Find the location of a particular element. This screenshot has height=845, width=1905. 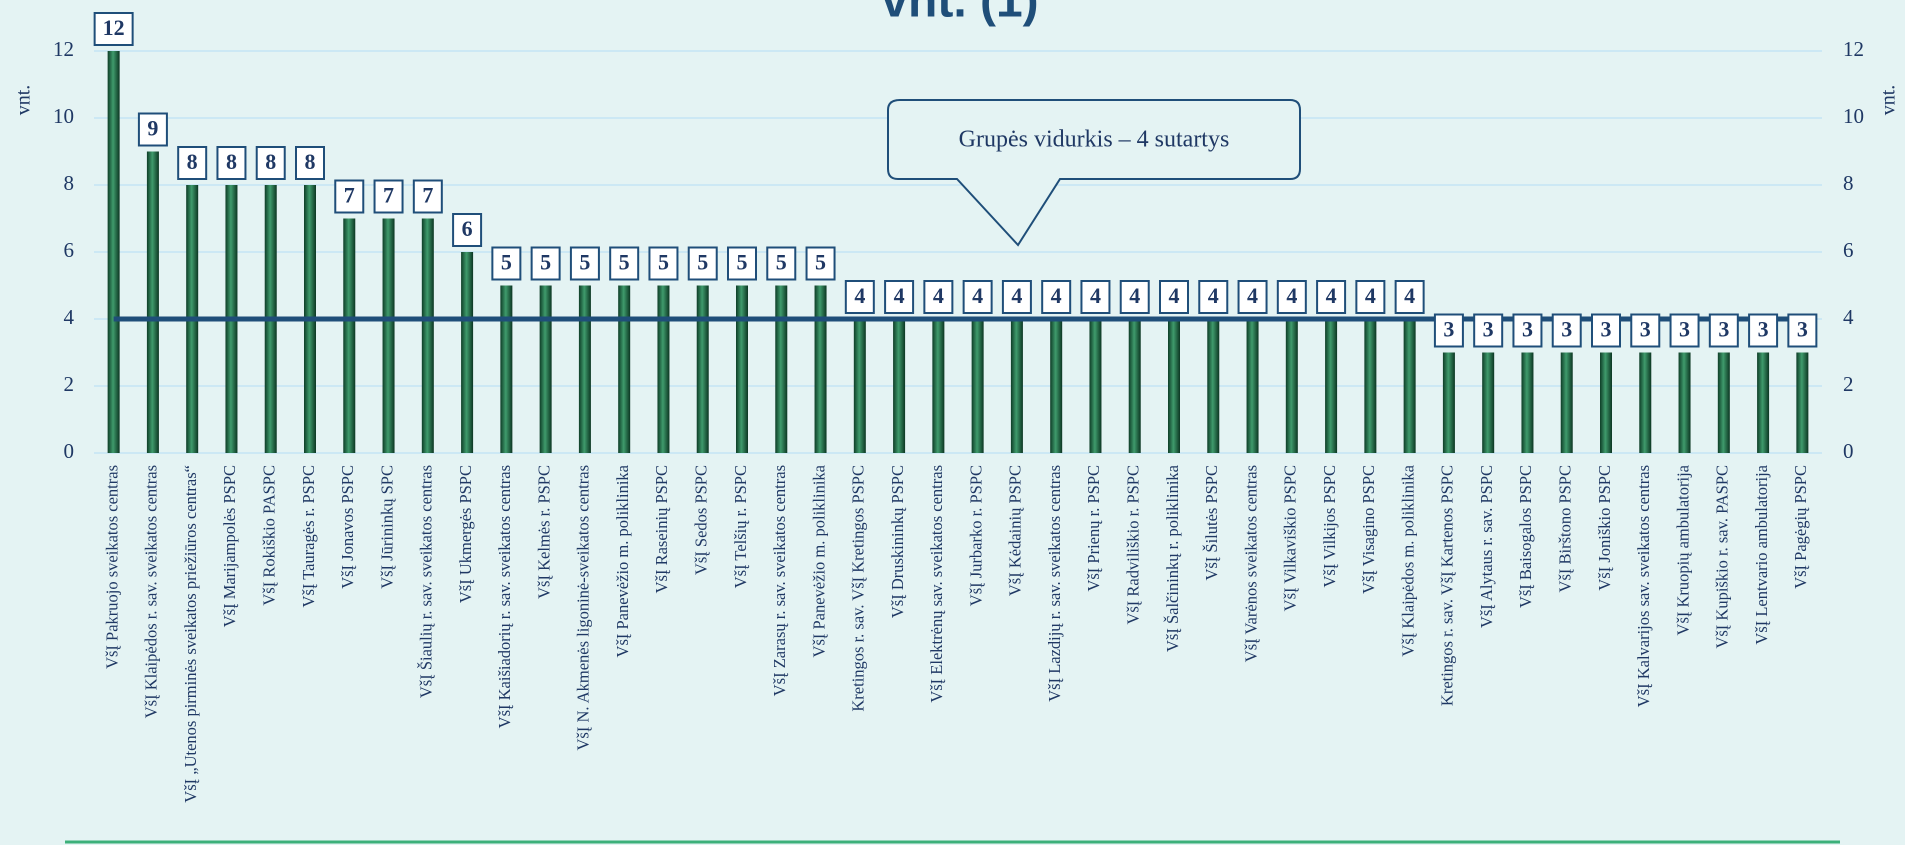

y-tick-label: 12 is located at coordinates (63, 49).